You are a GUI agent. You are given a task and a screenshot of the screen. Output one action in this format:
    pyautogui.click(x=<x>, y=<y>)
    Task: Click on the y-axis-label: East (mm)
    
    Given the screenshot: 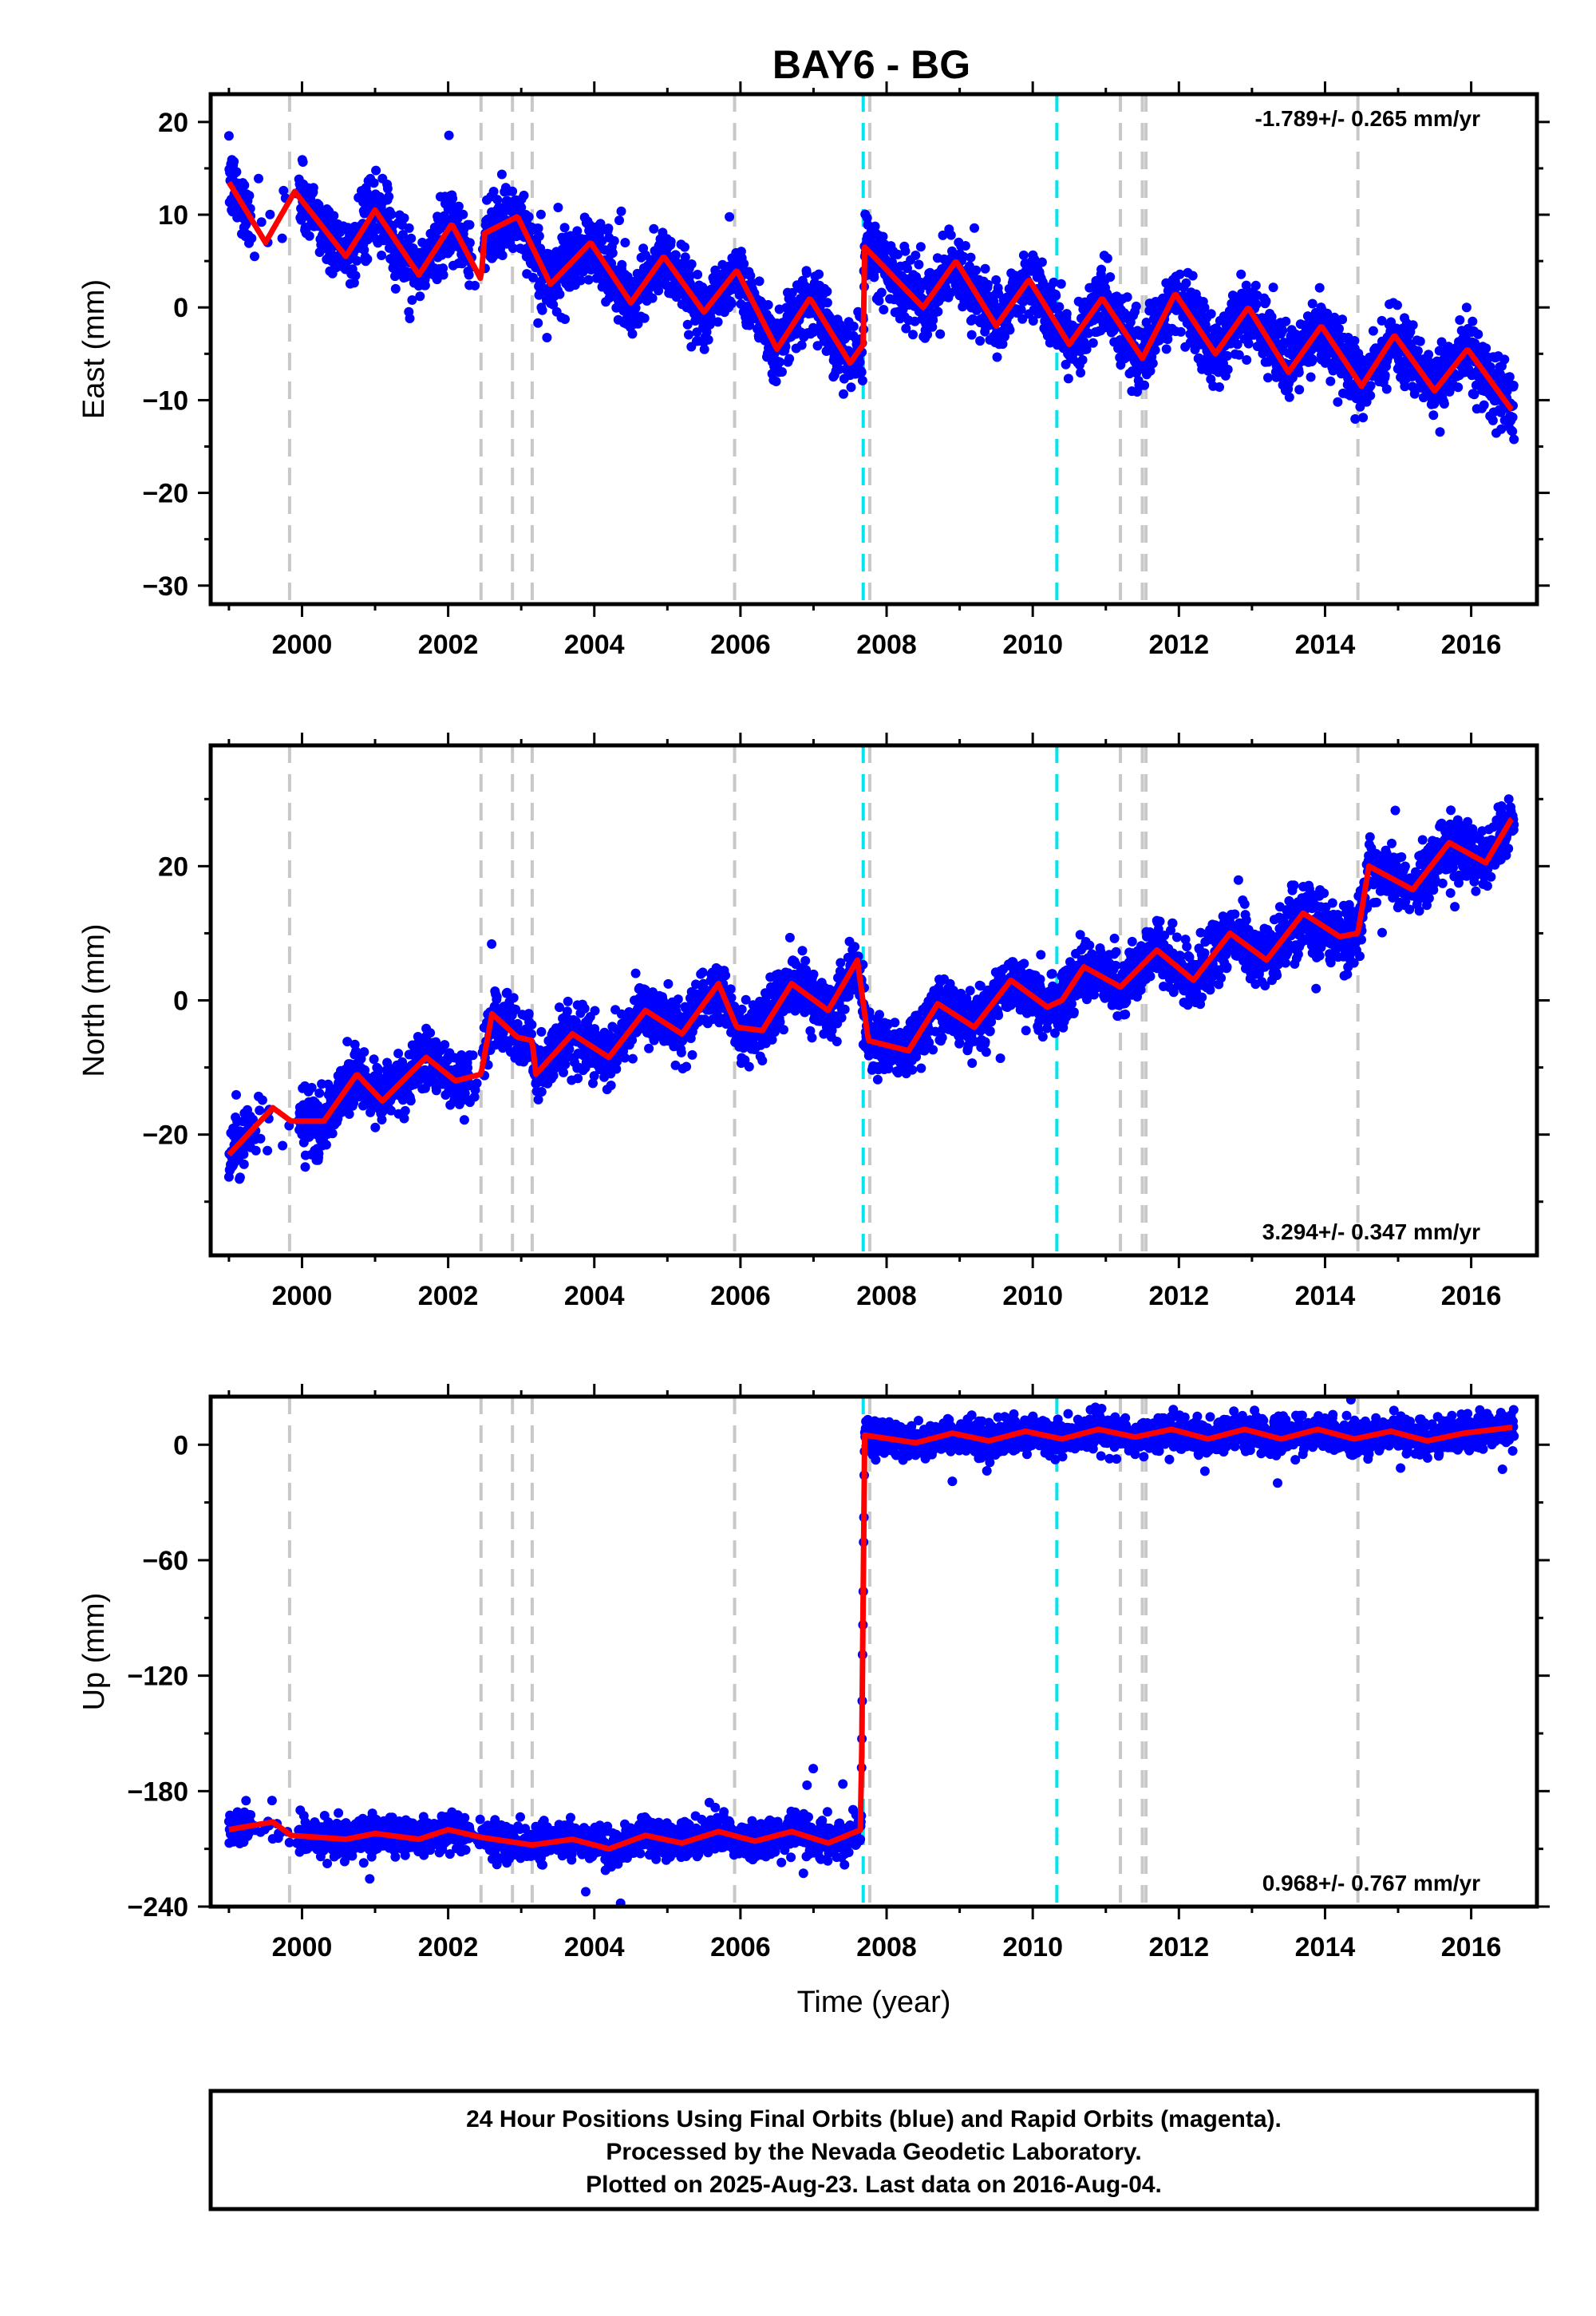 What is the action you would take?
    pyautogui.click(x=94, y=349)
    